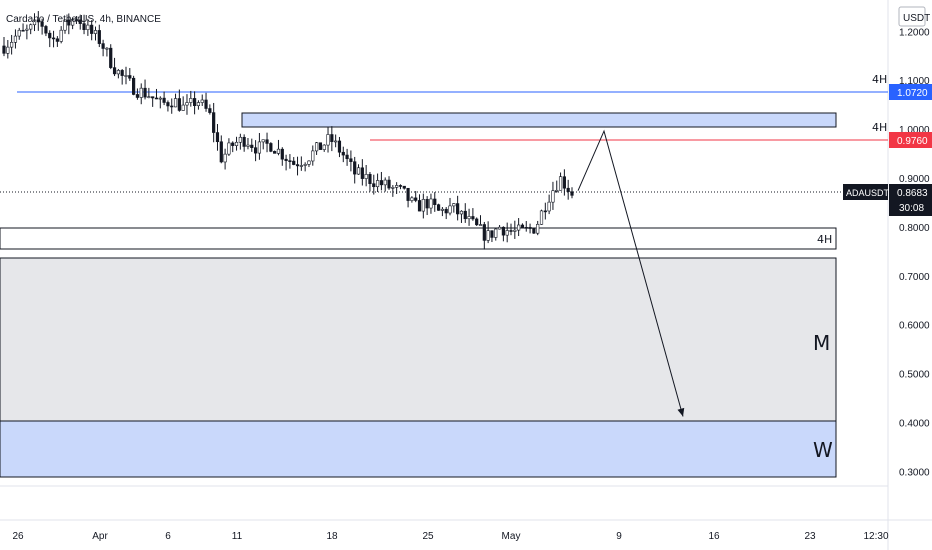 This screenshot has height=550, width=932. Describe the element at coordinates (83, 19) in the screenshot. I see `chart-title: Cardano / TetherUS, 4h, BINANCE` at that location.